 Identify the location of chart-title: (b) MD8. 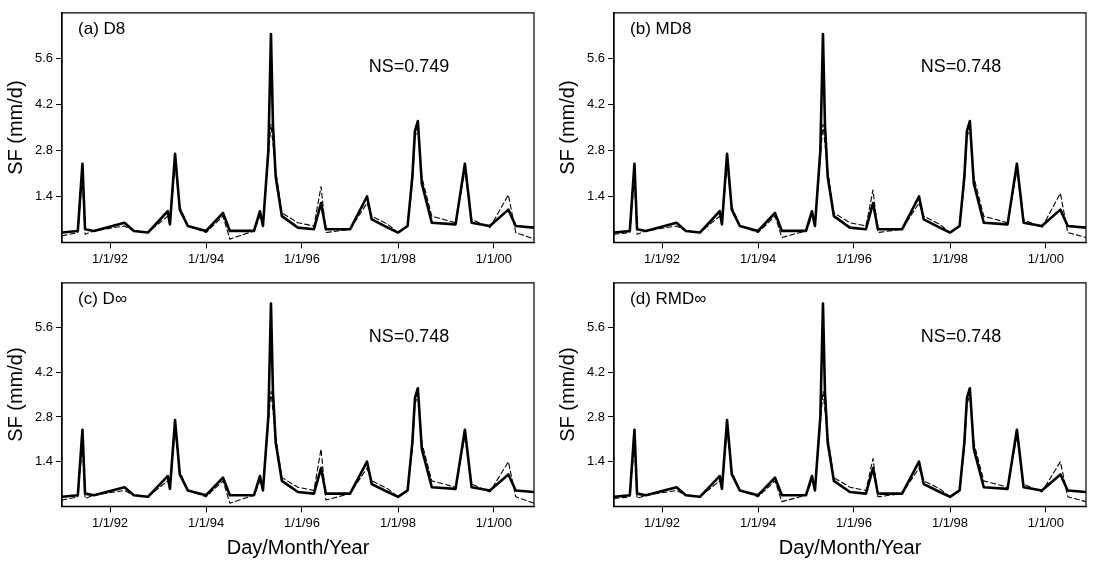
(661, 28).